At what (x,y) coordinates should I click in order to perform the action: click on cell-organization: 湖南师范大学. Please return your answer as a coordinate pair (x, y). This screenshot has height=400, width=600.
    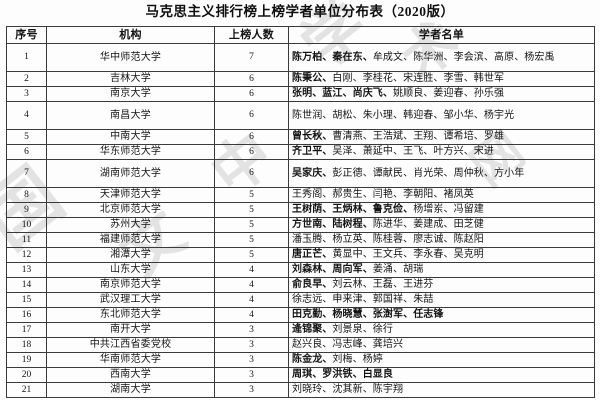
    Looking at the image, I should click on (130, 173).